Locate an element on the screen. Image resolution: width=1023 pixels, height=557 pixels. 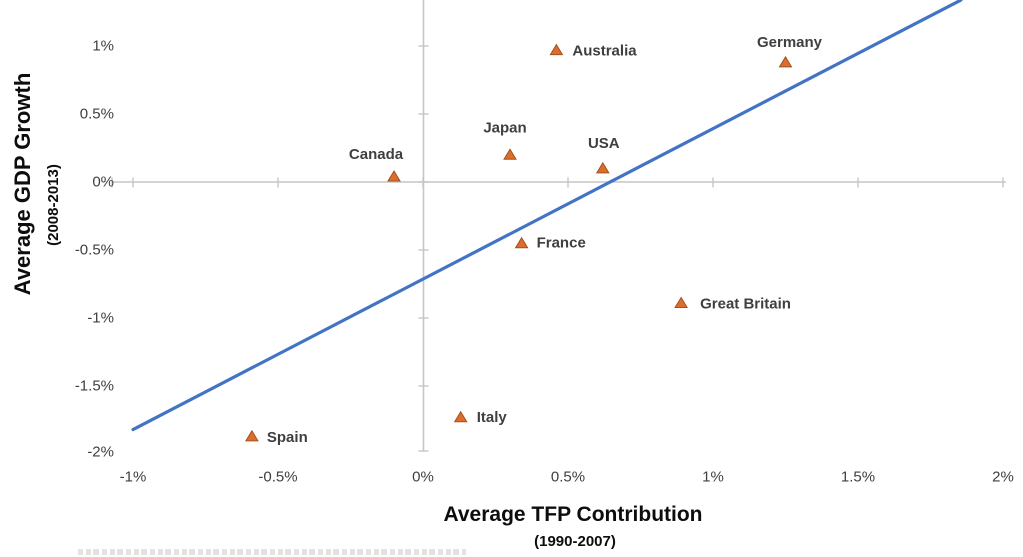
x-tick-label: 1% is located at coordinates (713, 477).